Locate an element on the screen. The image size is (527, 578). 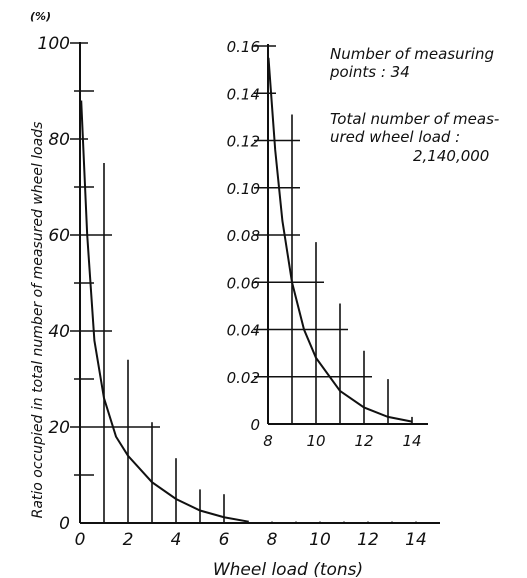
y-tick-label: 80 is located at coordinates (59, 140).